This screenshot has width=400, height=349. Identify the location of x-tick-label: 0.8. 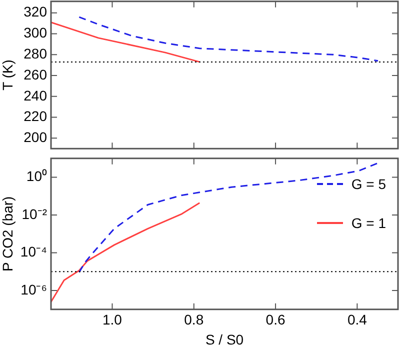
(194, 320).